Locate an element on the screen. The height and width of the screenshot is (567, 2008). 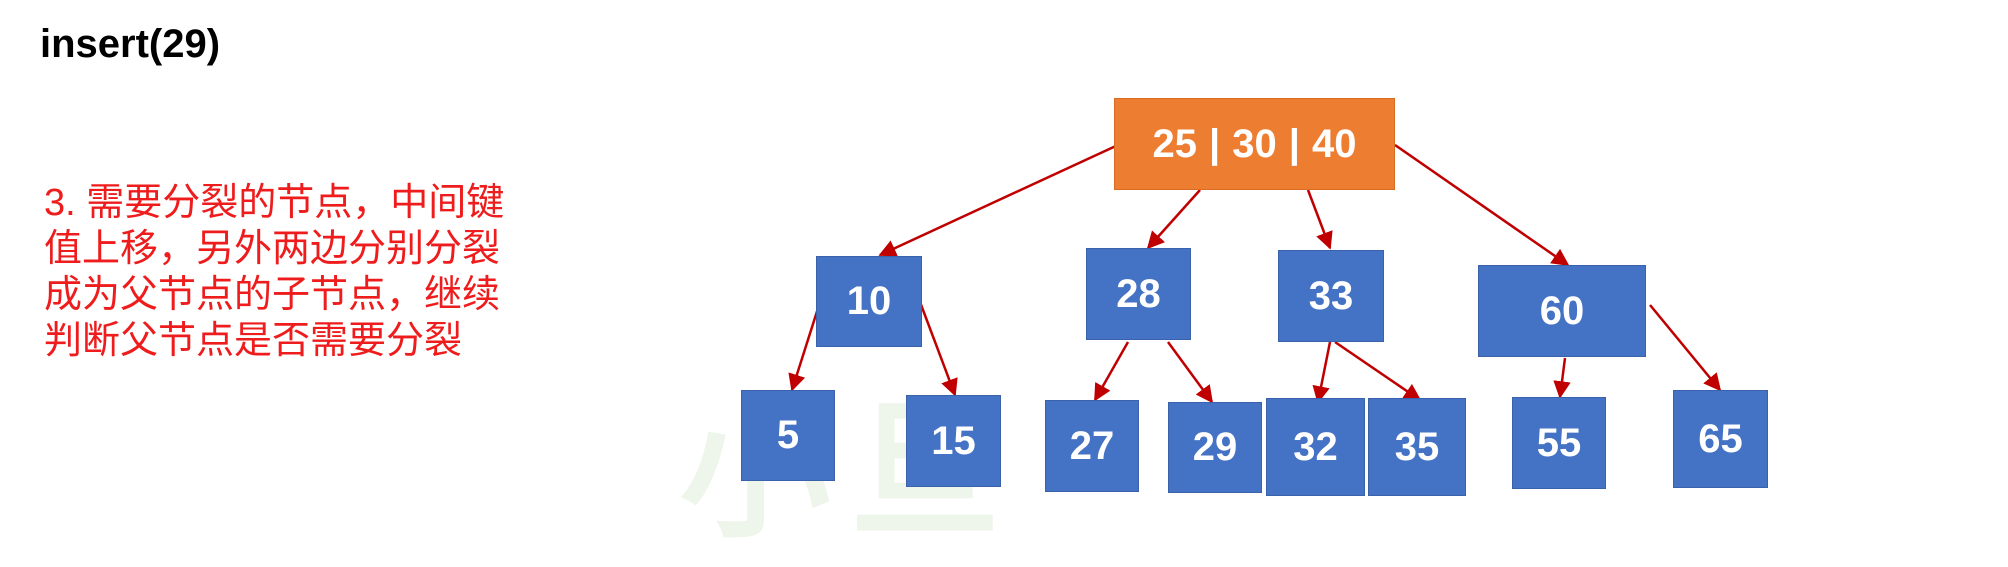
tree-node-33: 33 is located at coordinates (1331, 296).